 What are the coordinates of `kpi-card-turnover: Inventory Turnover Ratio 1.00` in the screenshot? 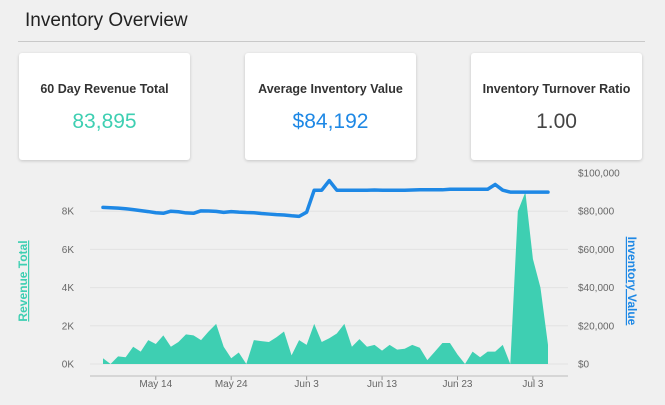 It's located at (556, 106).